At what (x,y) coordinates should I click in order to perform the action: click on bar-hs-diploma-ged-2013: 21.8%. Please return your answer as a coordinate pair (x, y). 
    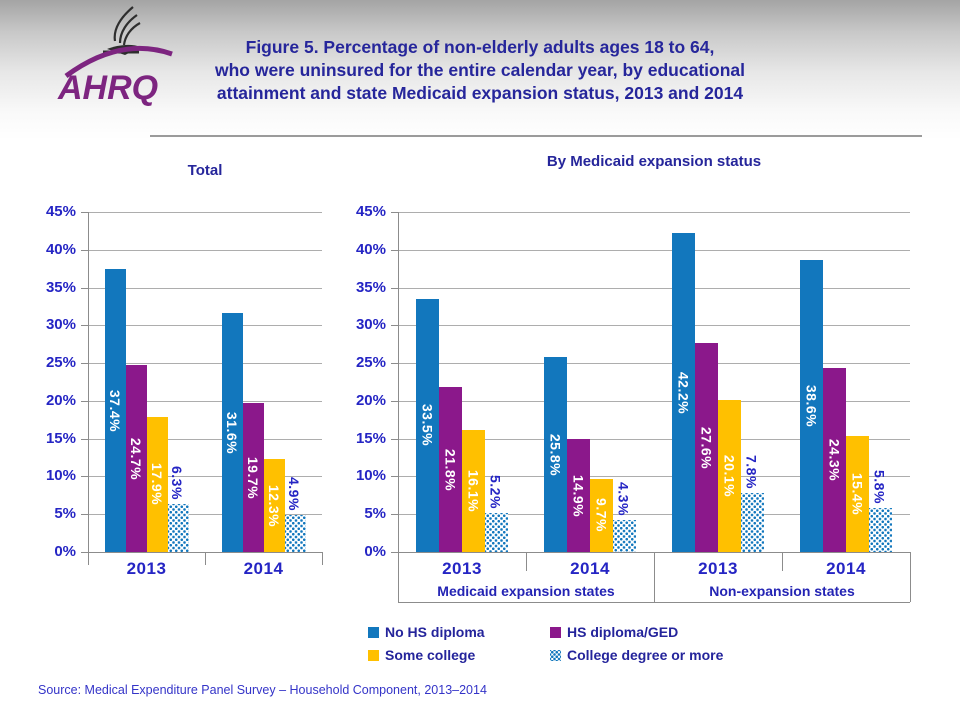
    Looking at the image, I should click on (450, 469).